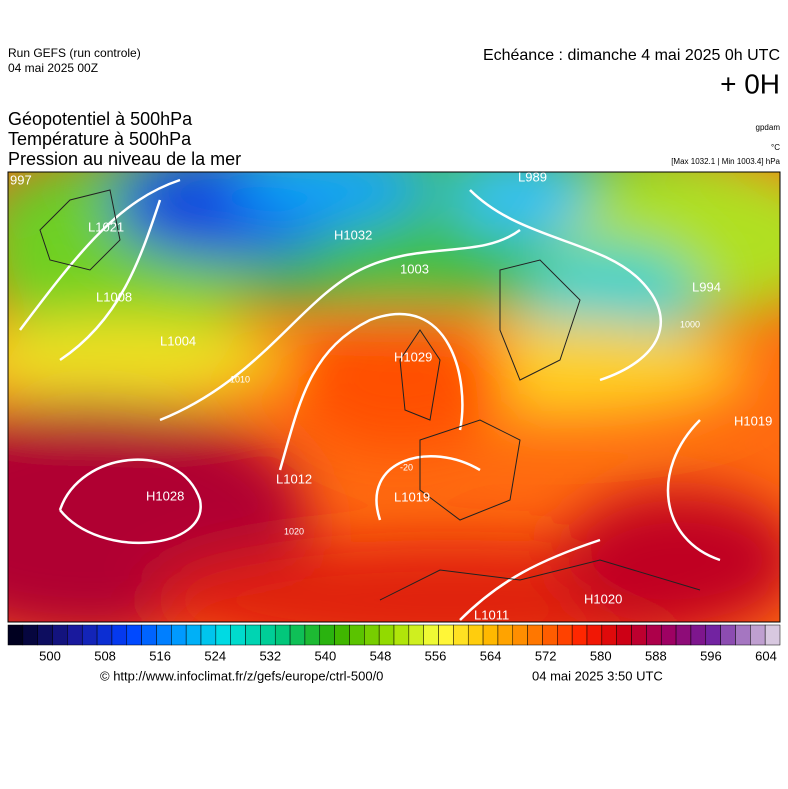 The image size is (788, 789). Describe the element at coordinates (753, 420) in the screenshot. I see `pressure-label: H1019` at that location.